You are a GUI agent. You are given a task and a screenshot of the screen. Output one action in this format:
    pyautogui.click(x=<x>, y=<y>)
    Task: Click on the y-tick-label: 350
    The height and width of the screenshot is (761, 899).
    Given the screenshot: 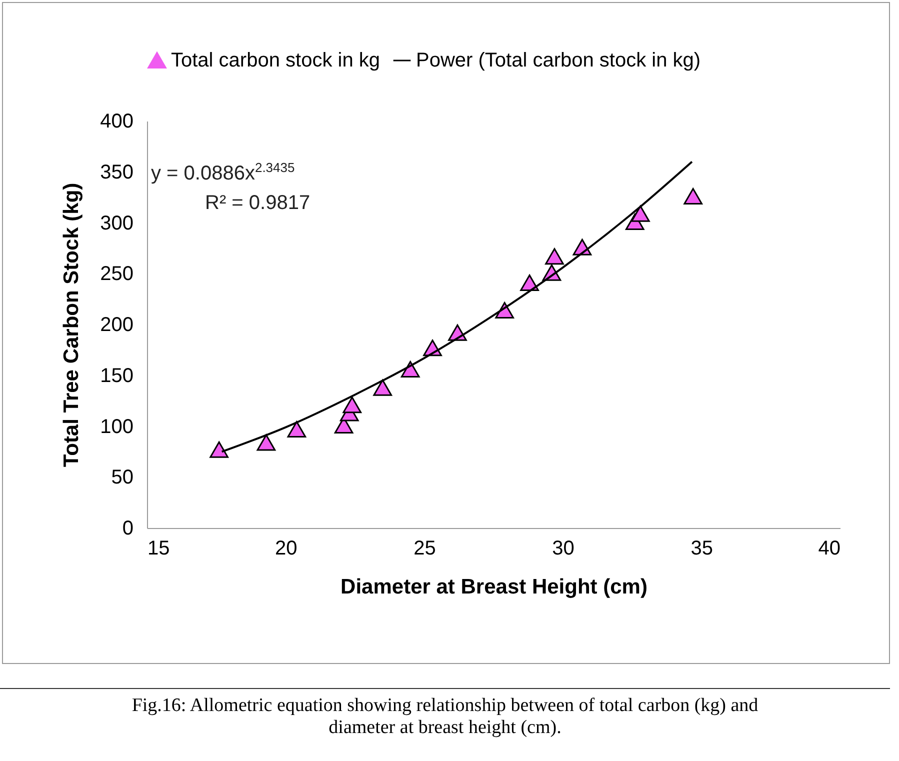 What is the action you would take?
    pyautogui.click(x=117, y=172)
    